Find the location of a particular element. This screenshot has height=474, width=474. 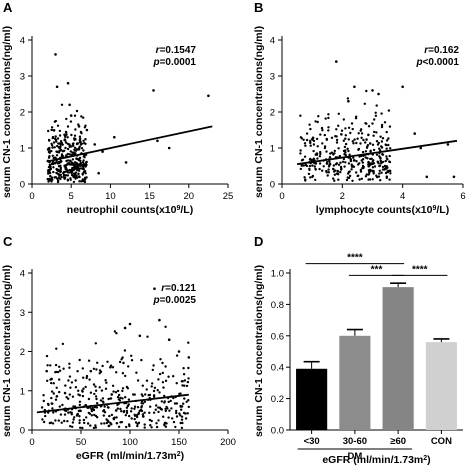

y-axis-label: serum CN-1 concentrations(ng/ml) is located at coordinates (259, 351).